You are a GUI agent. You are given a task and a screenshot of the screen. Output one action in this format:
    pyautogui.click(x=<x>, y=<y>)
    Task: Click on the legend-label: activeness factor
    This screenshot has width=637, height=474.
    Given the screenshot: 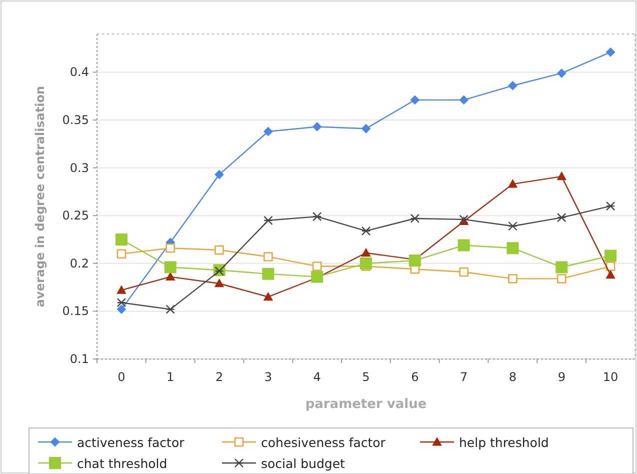 What is the action you would take?
    pyautogui.click(x=131, y=442)
    